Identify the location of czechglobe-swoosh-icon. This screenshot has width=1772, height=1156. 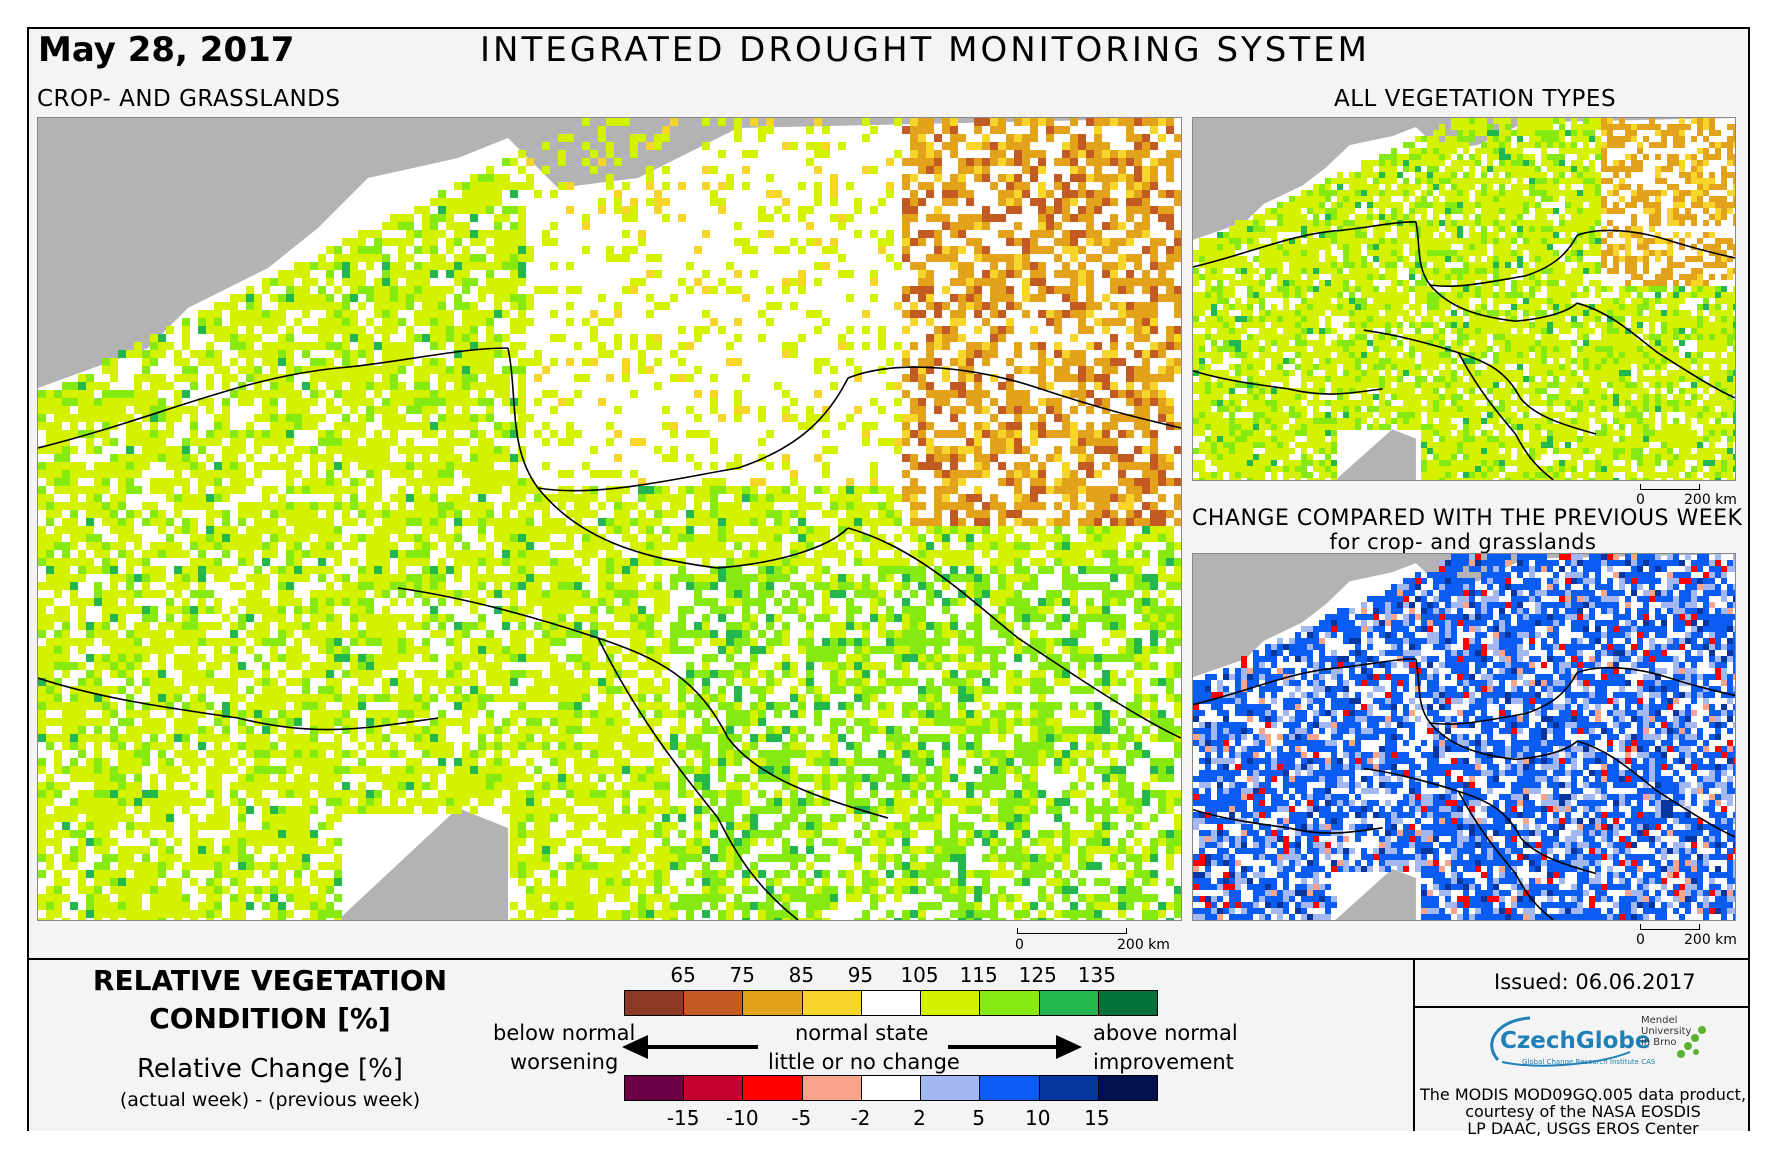
(1560, 1041).